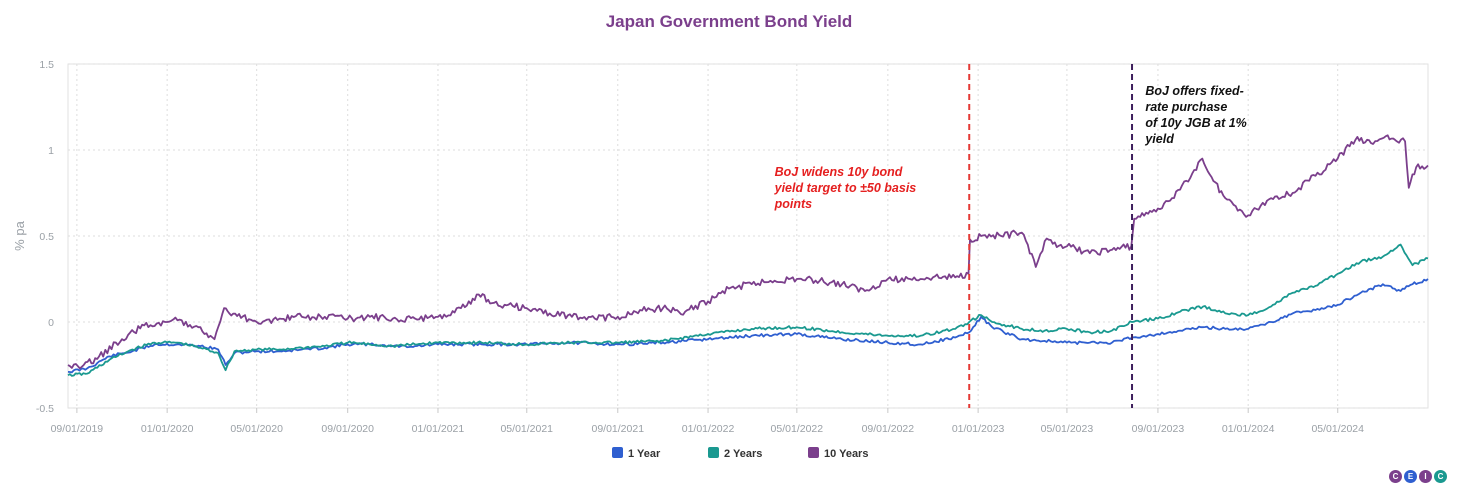 The width and height of the screenshot is (1458, 498). Describe the element at coordinates (1158, 429) in the screenshot. I see `x-tick-label: 09/01/2023` at that location.